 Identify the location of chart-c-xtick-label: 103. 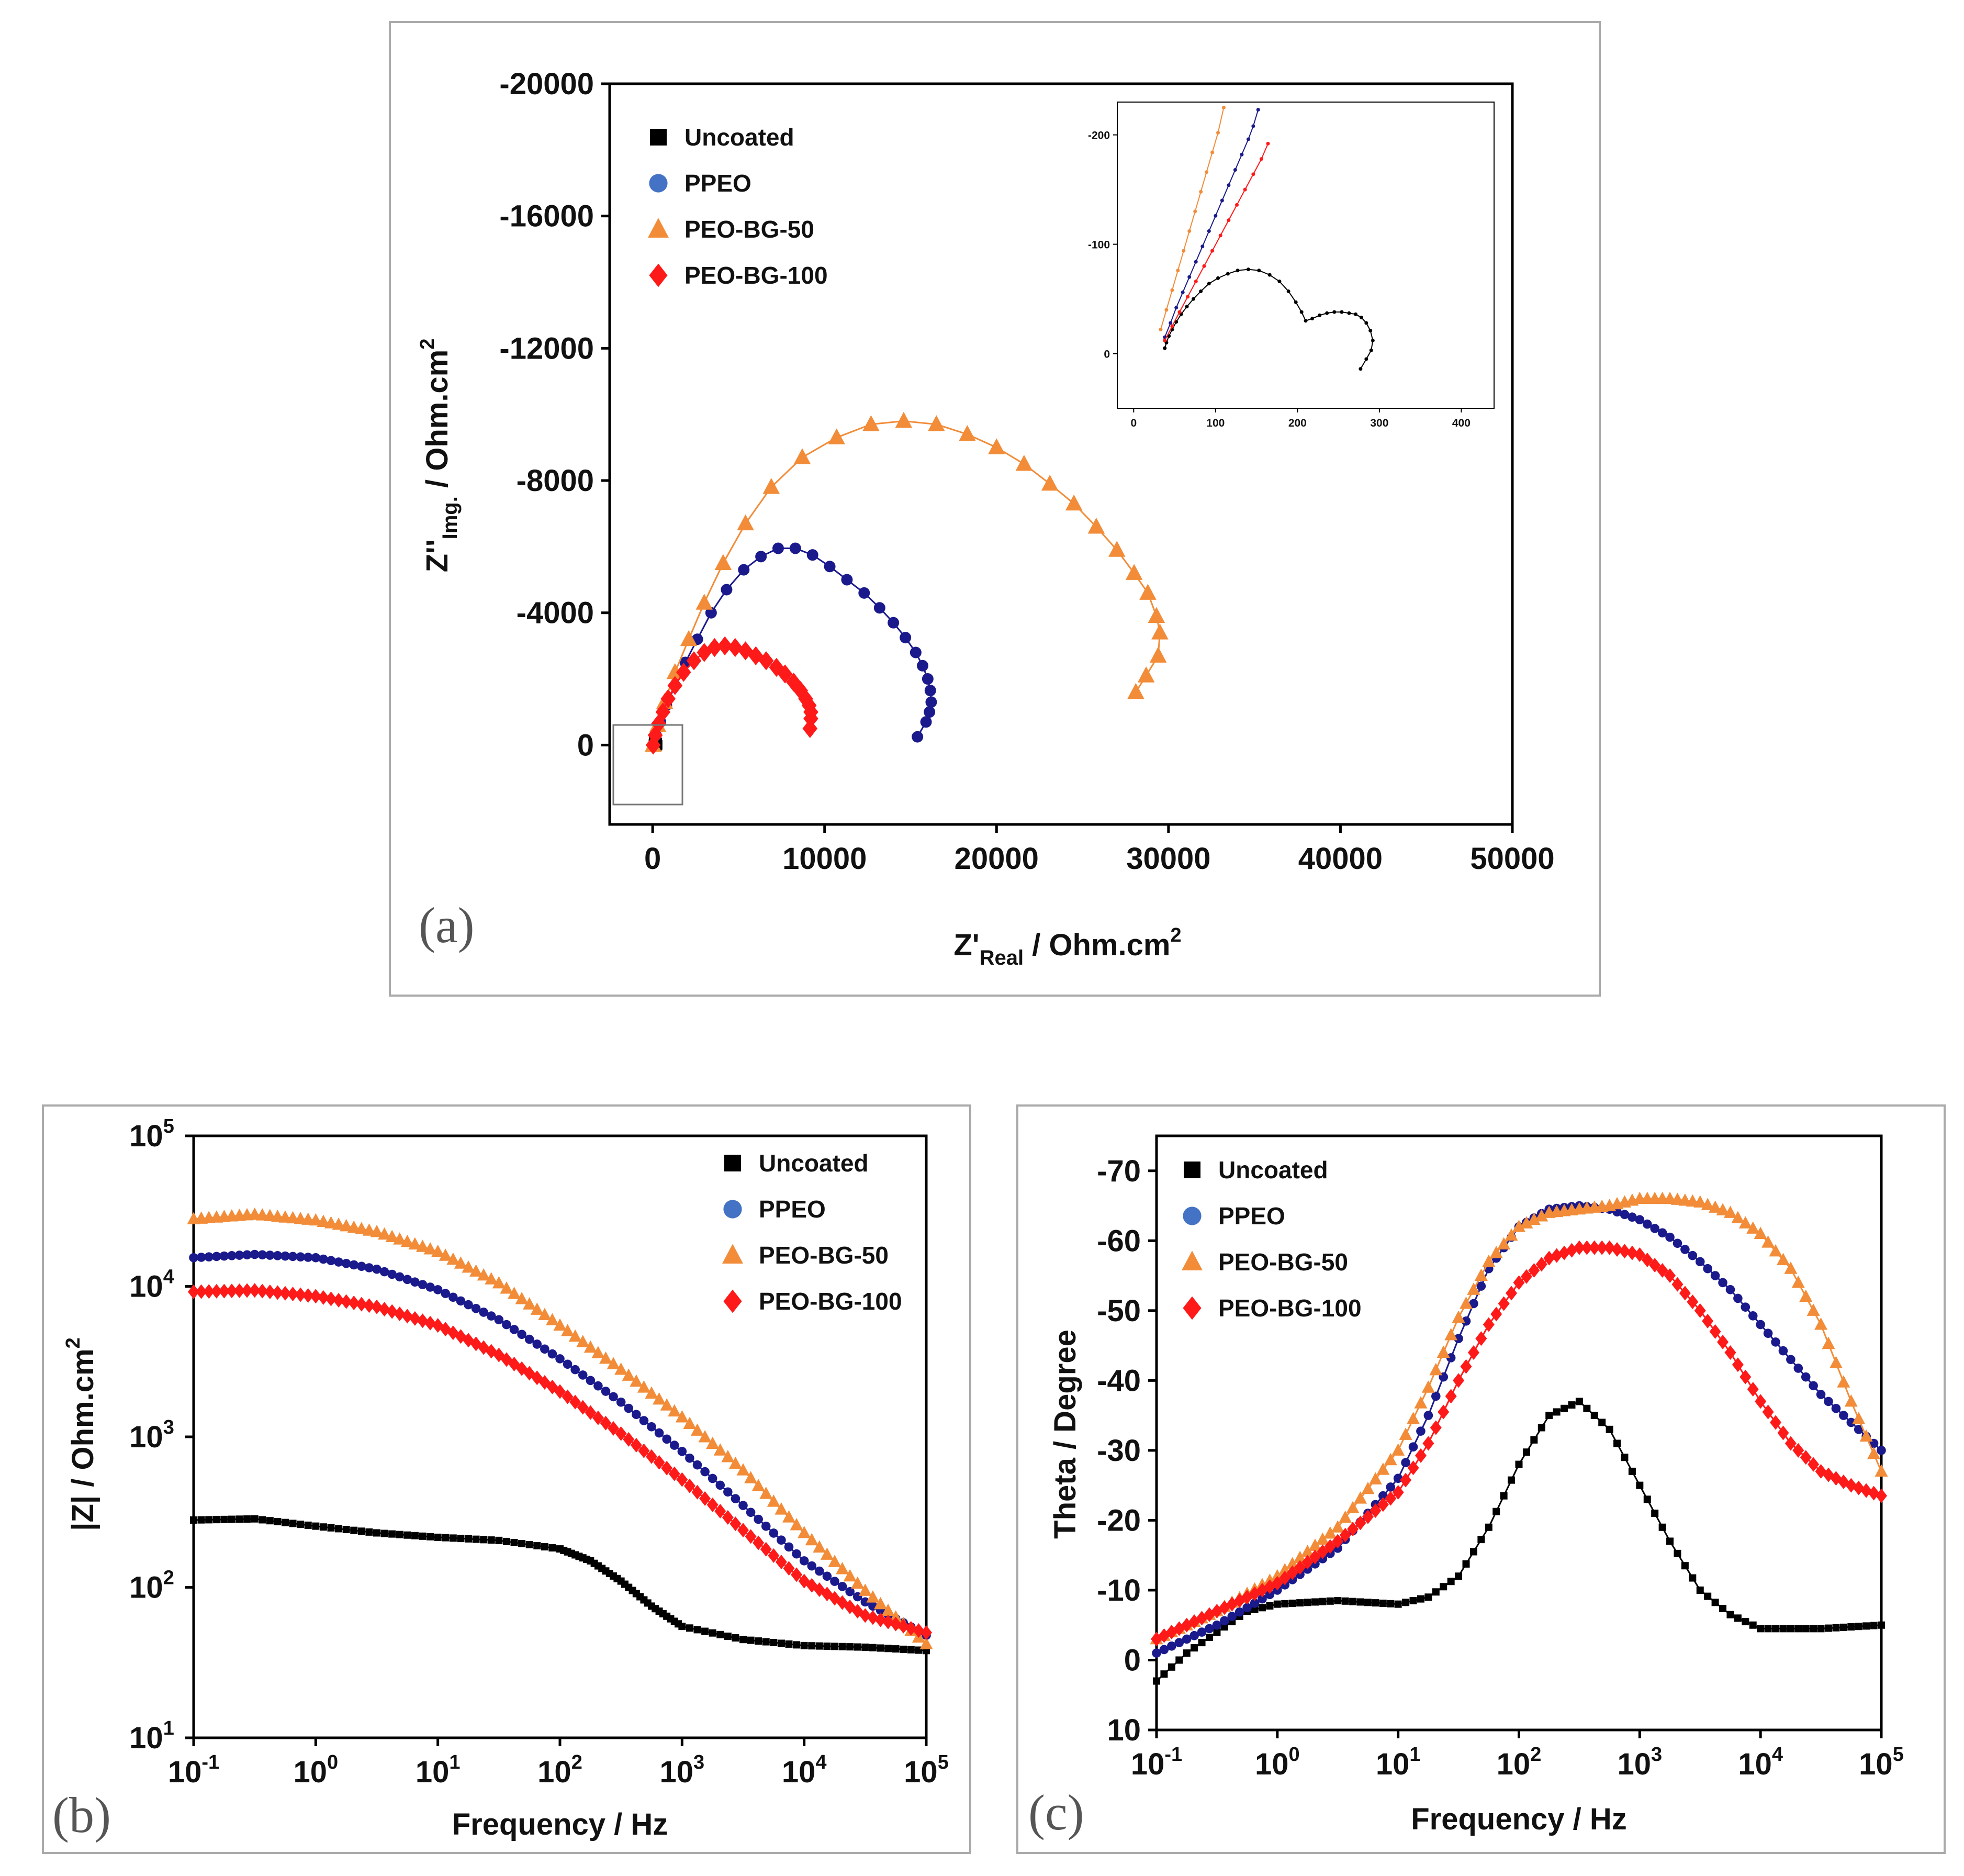
(1641, 1762).